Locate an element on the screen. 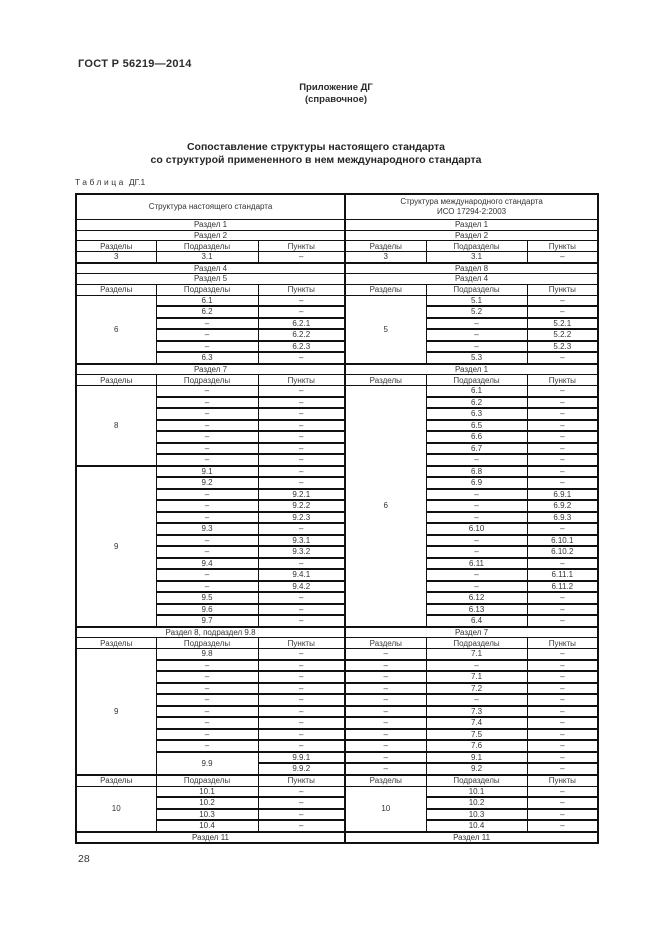  data-row: 10.3–10.3– is located at coordinates (337, 814).